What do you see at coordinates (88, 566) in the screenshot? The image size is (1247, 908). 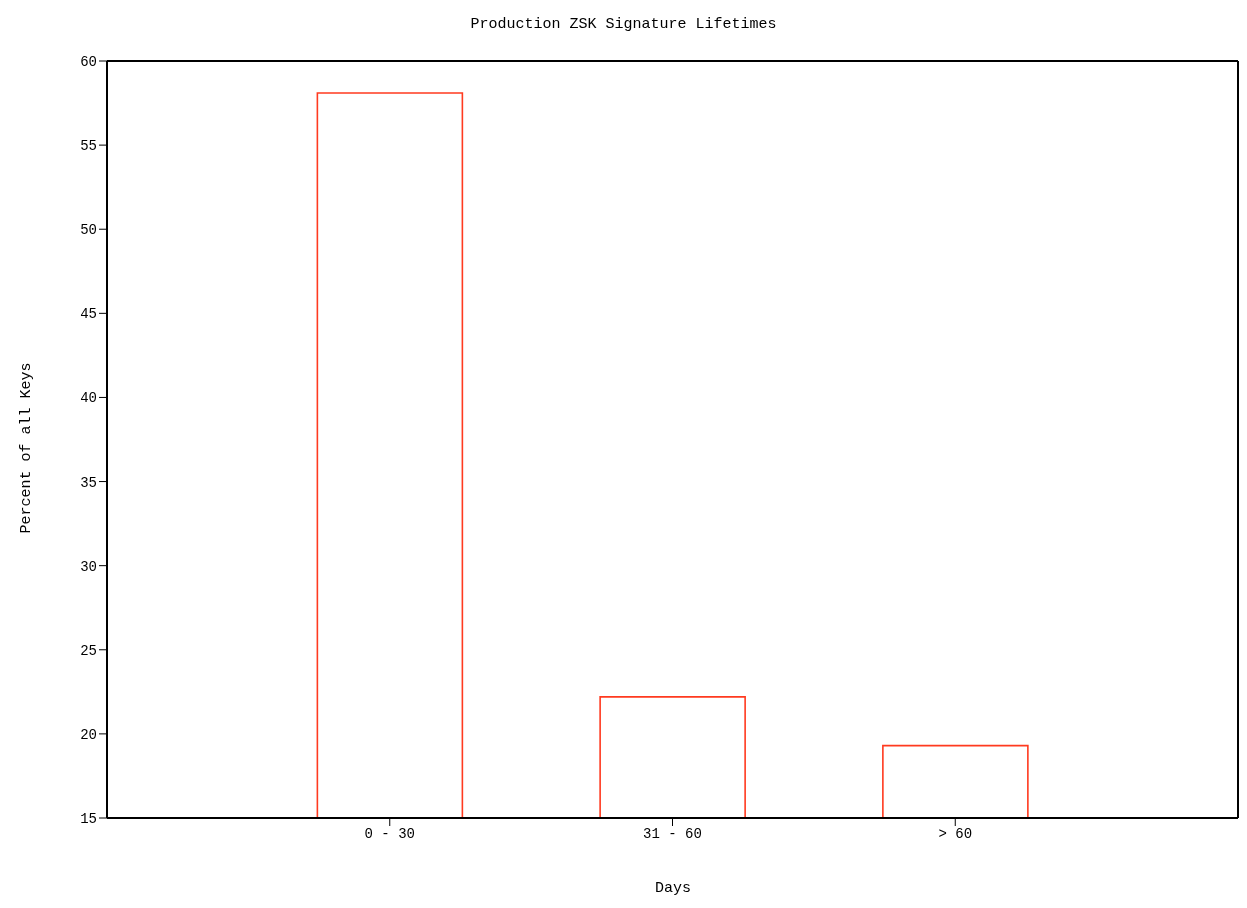 I see `y-tick-label: 30` at bounding box center [88, 566].